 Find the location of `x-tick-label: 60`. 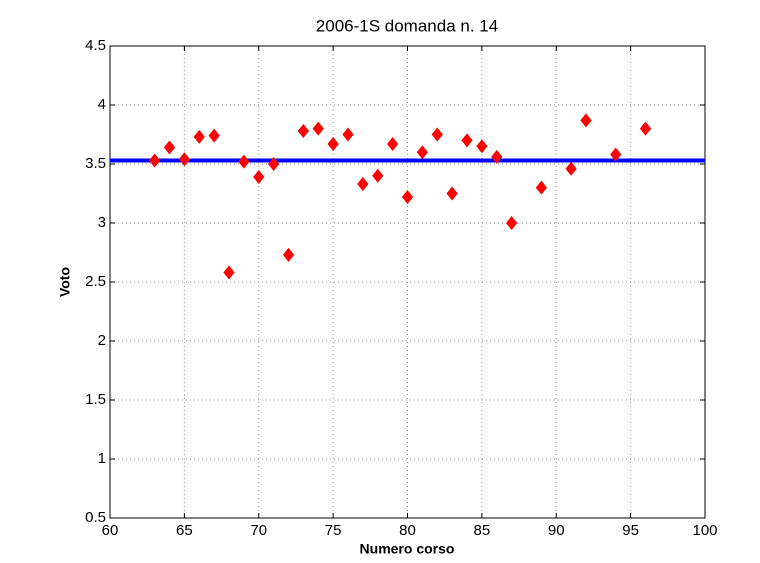

x-tick-label: 60 is located at coordinates (110, 530).